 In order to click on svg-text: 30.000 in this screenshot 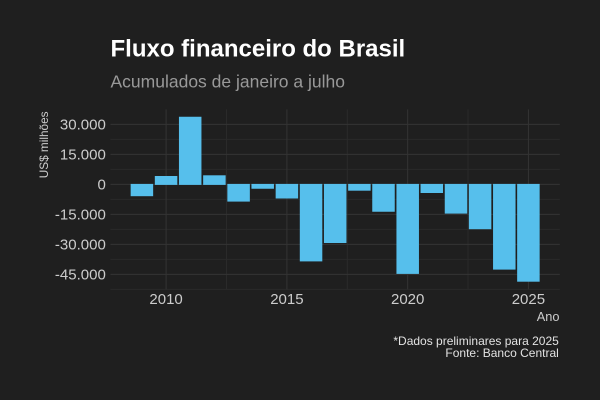, I will do `click(83, 124)`.